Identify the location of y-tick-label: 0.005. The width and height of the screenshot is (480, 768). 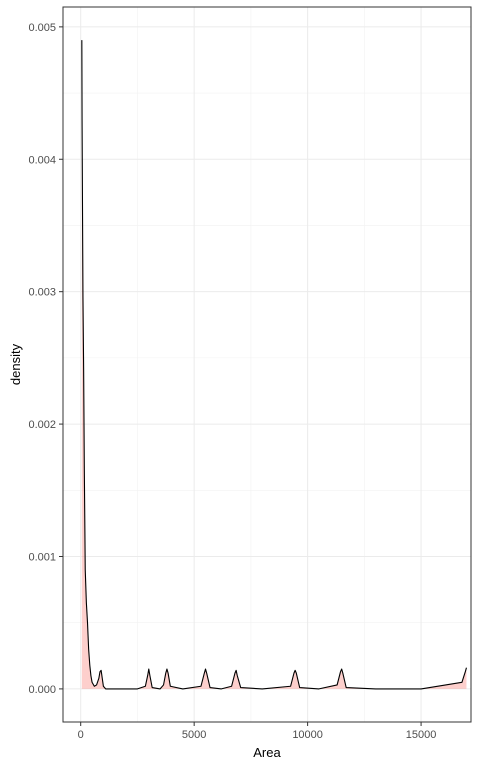
(42, 28).